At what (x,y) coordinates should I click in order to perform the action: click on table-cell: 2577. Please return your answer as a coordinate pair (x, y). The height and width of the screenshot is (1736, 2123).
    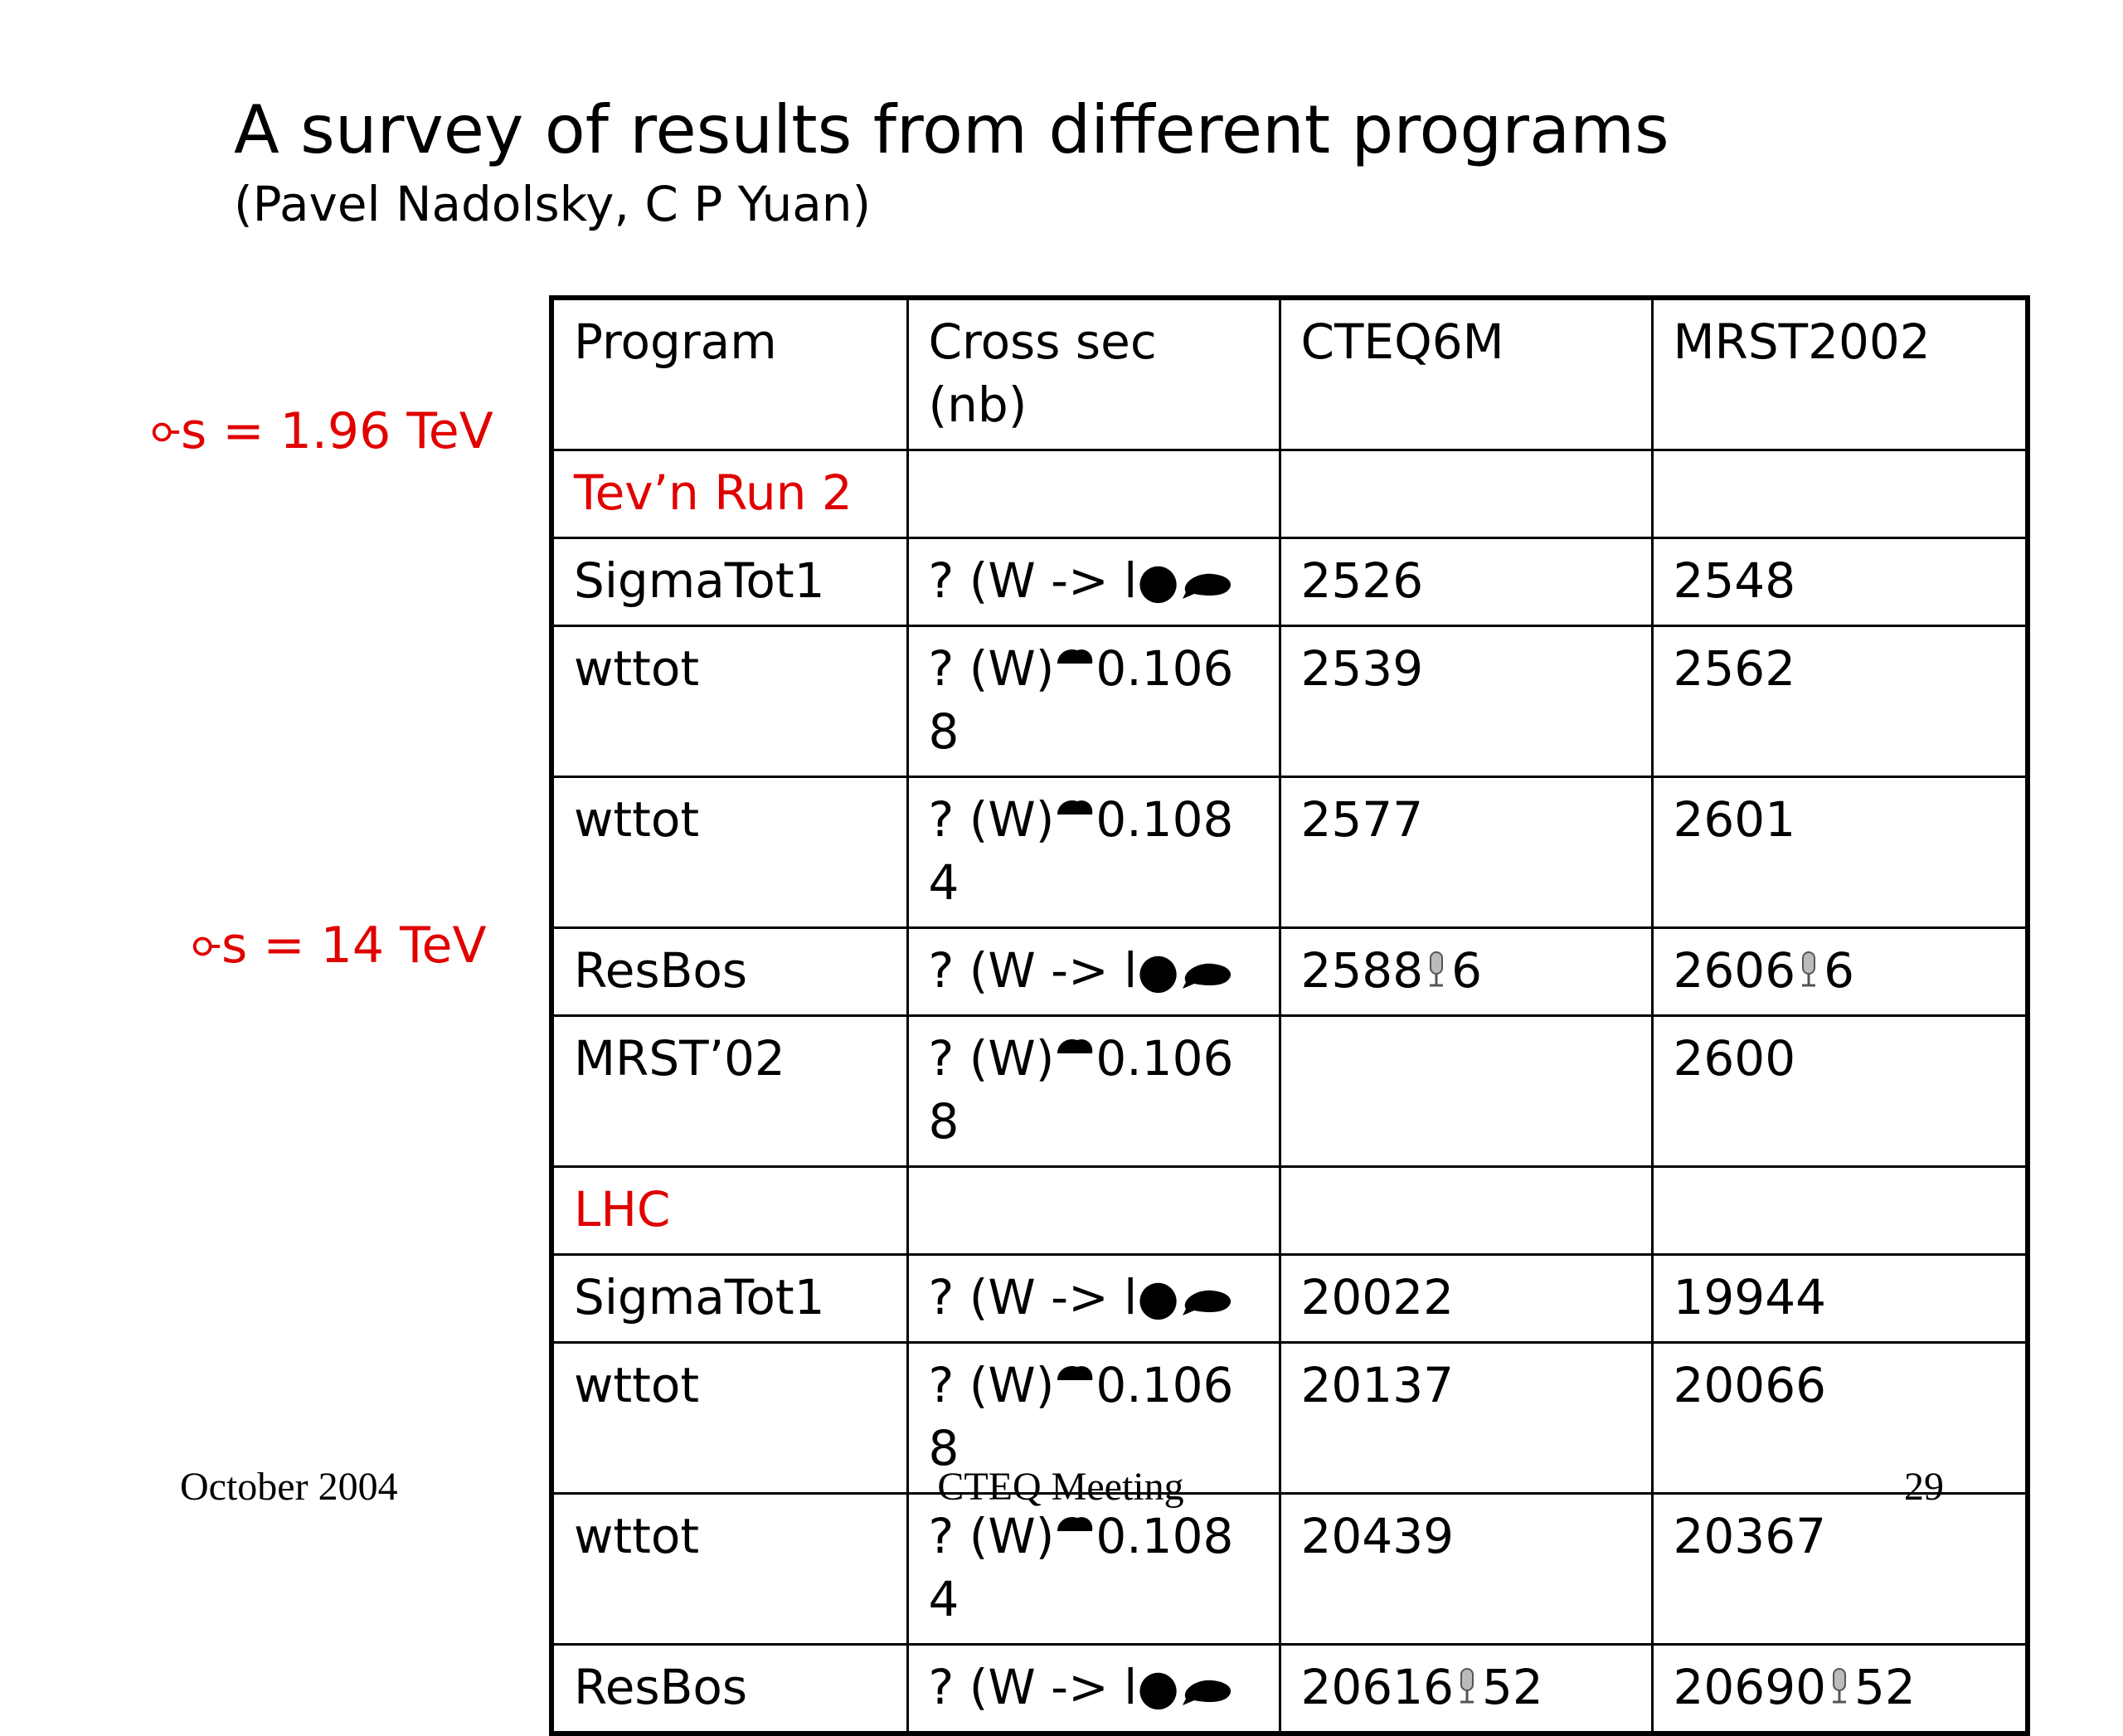
    Looking at the image, I should click on (1466, 852).